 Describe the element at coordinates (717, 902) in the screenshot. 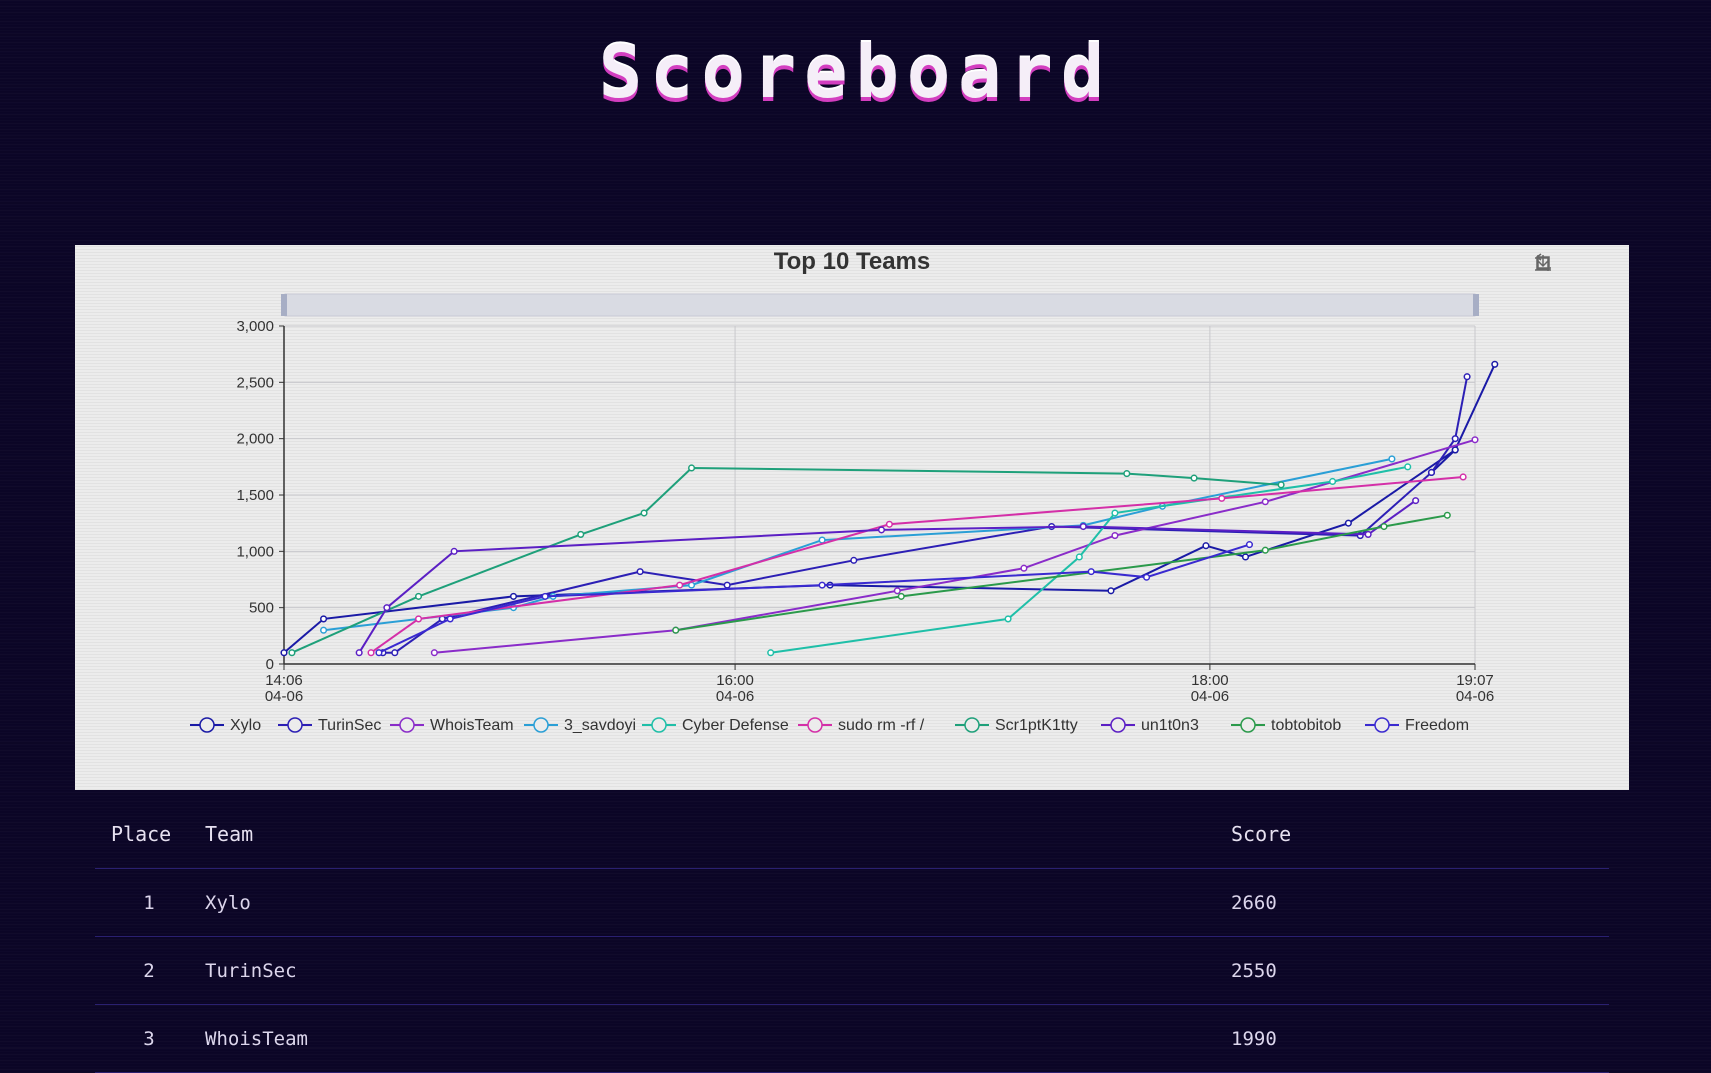

I see `team-cell: Xylo` at that location.